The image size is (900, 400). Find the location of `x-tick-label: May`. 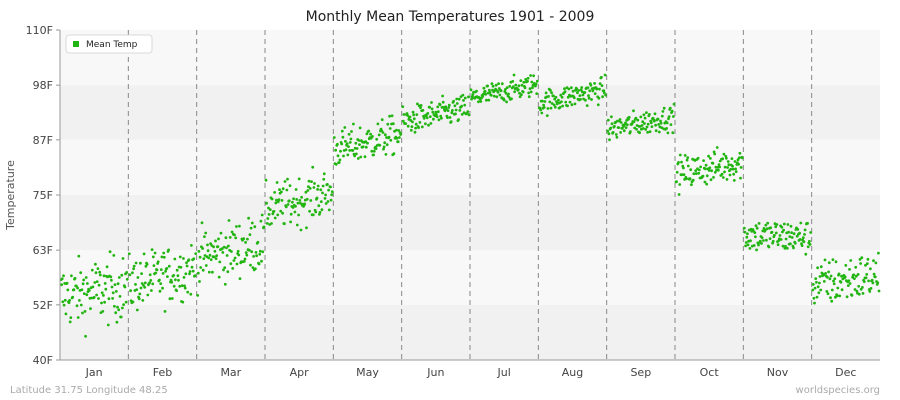

x-tick-label: May is located at coordinates (367, 372).